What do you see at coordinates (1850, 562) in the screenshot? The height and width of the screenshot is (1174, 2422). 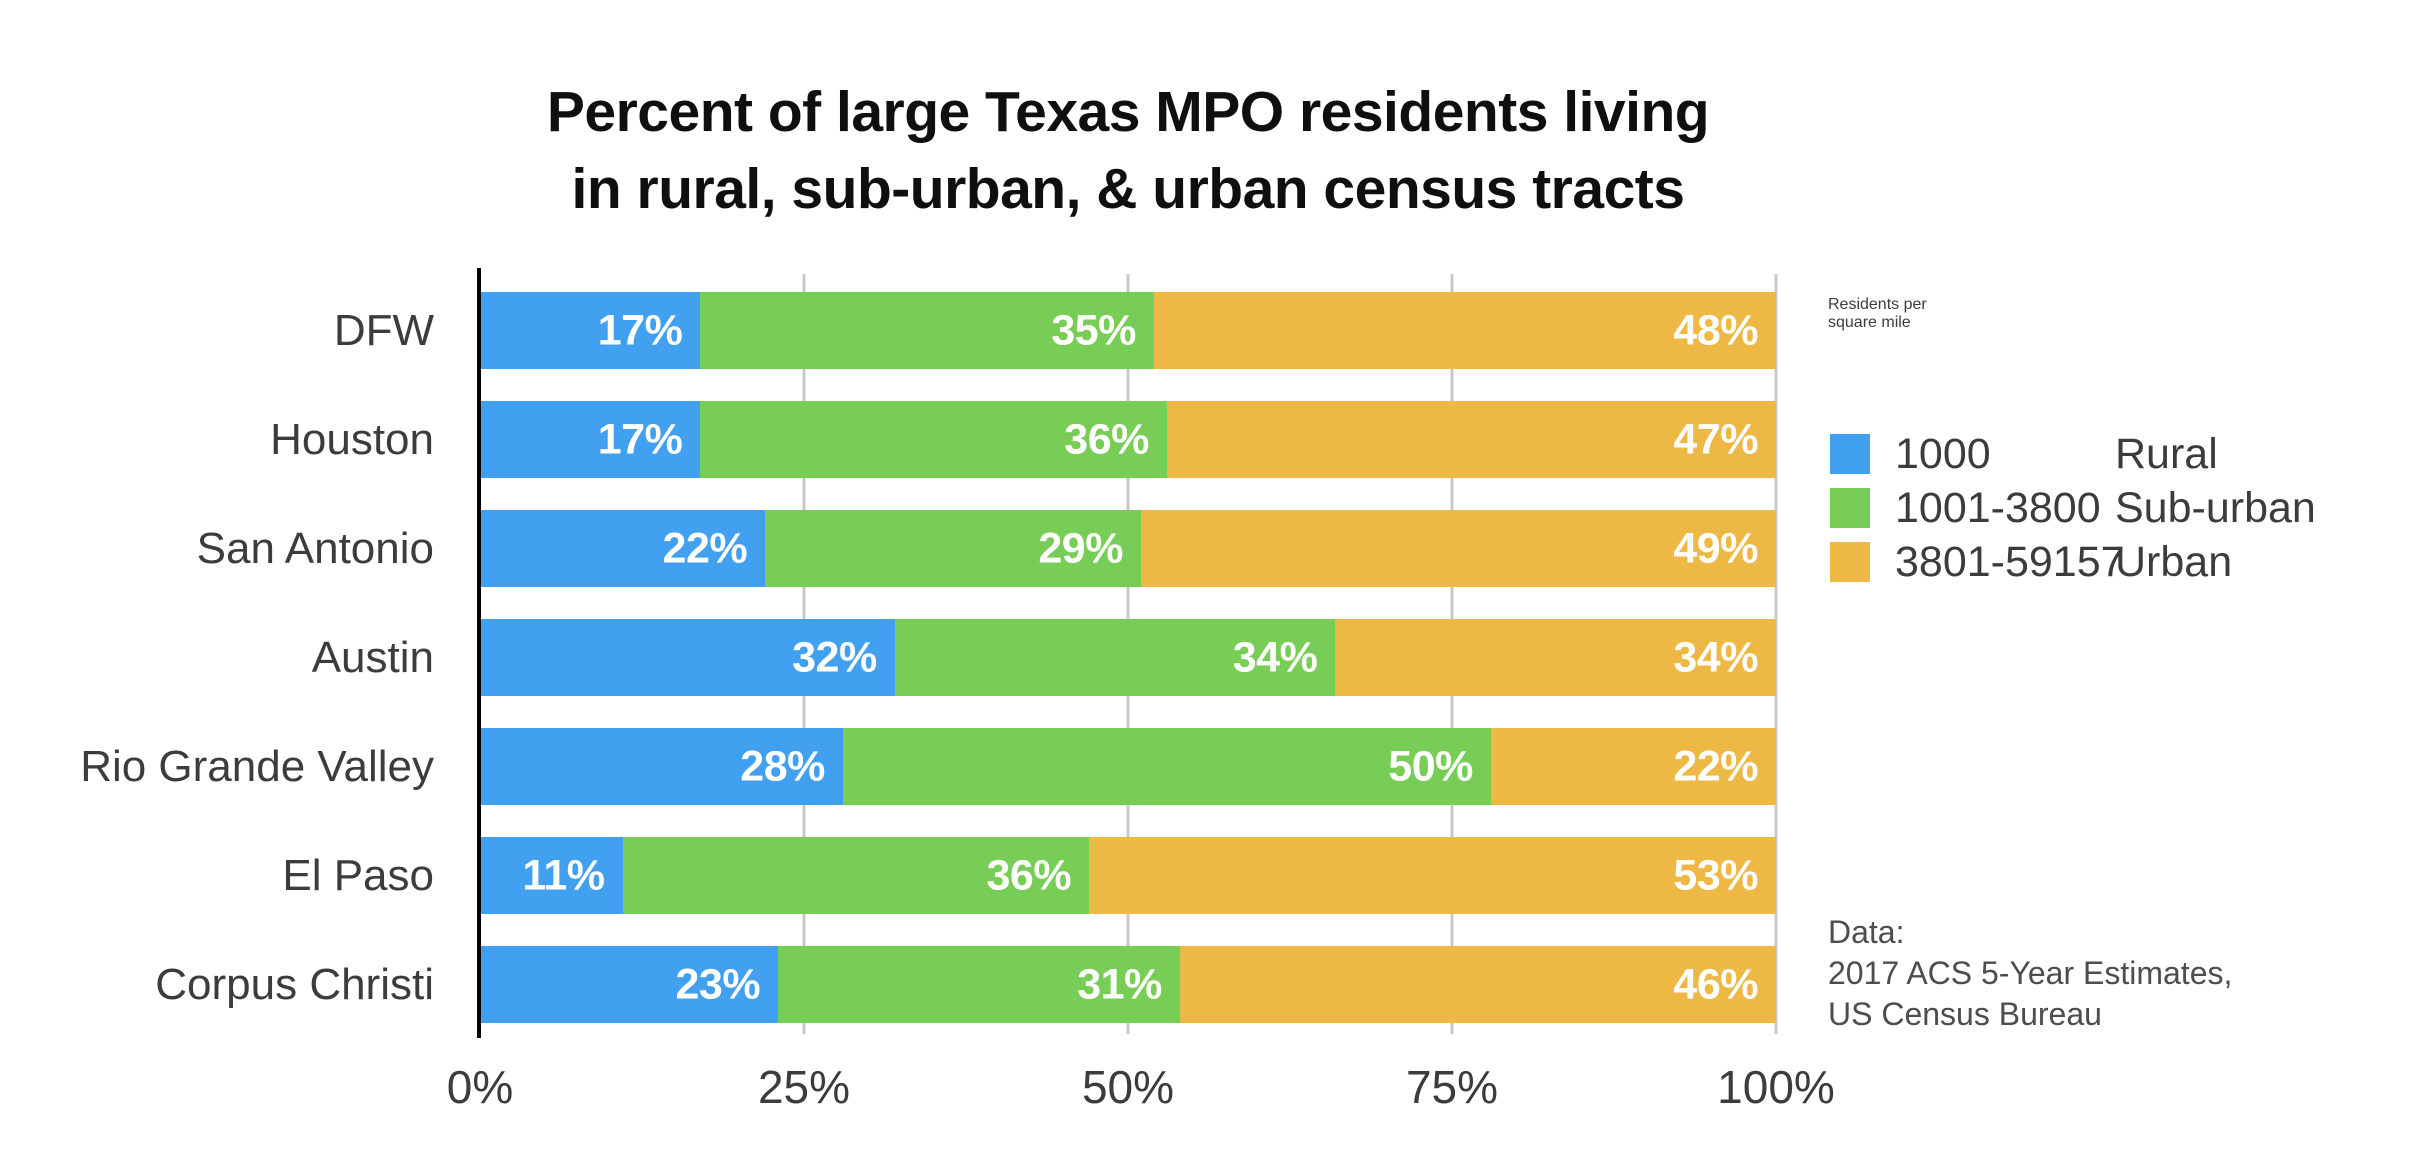 I see `urban-swatch-icon` at bounding box center [1850, 562].